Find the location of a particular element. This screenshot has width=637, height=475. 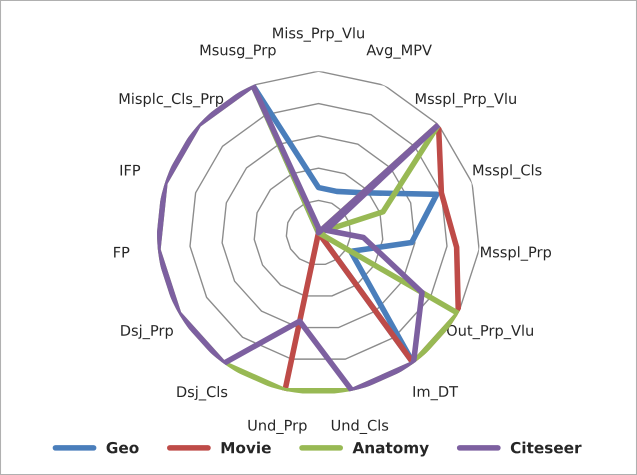

legend-label: Movie is located at coordinates (246, 448).